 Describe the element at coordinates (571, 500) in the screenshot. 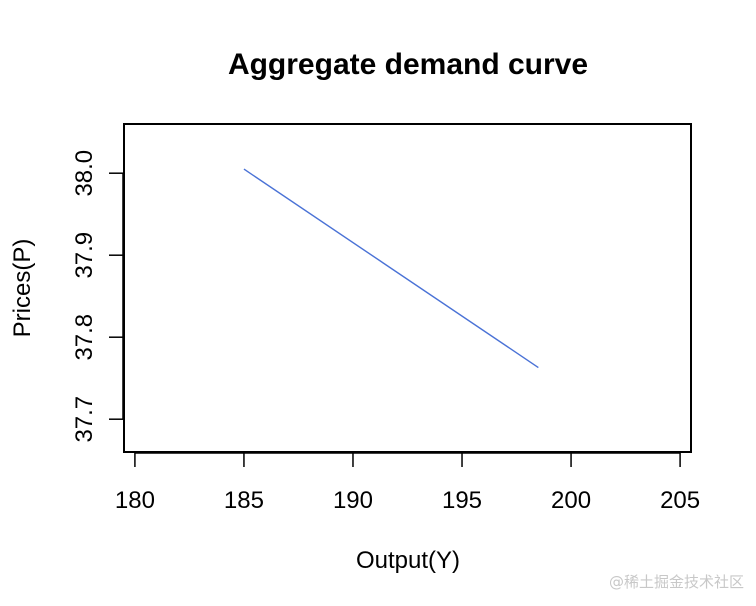

I see `x-tick-label: 200` at that location.